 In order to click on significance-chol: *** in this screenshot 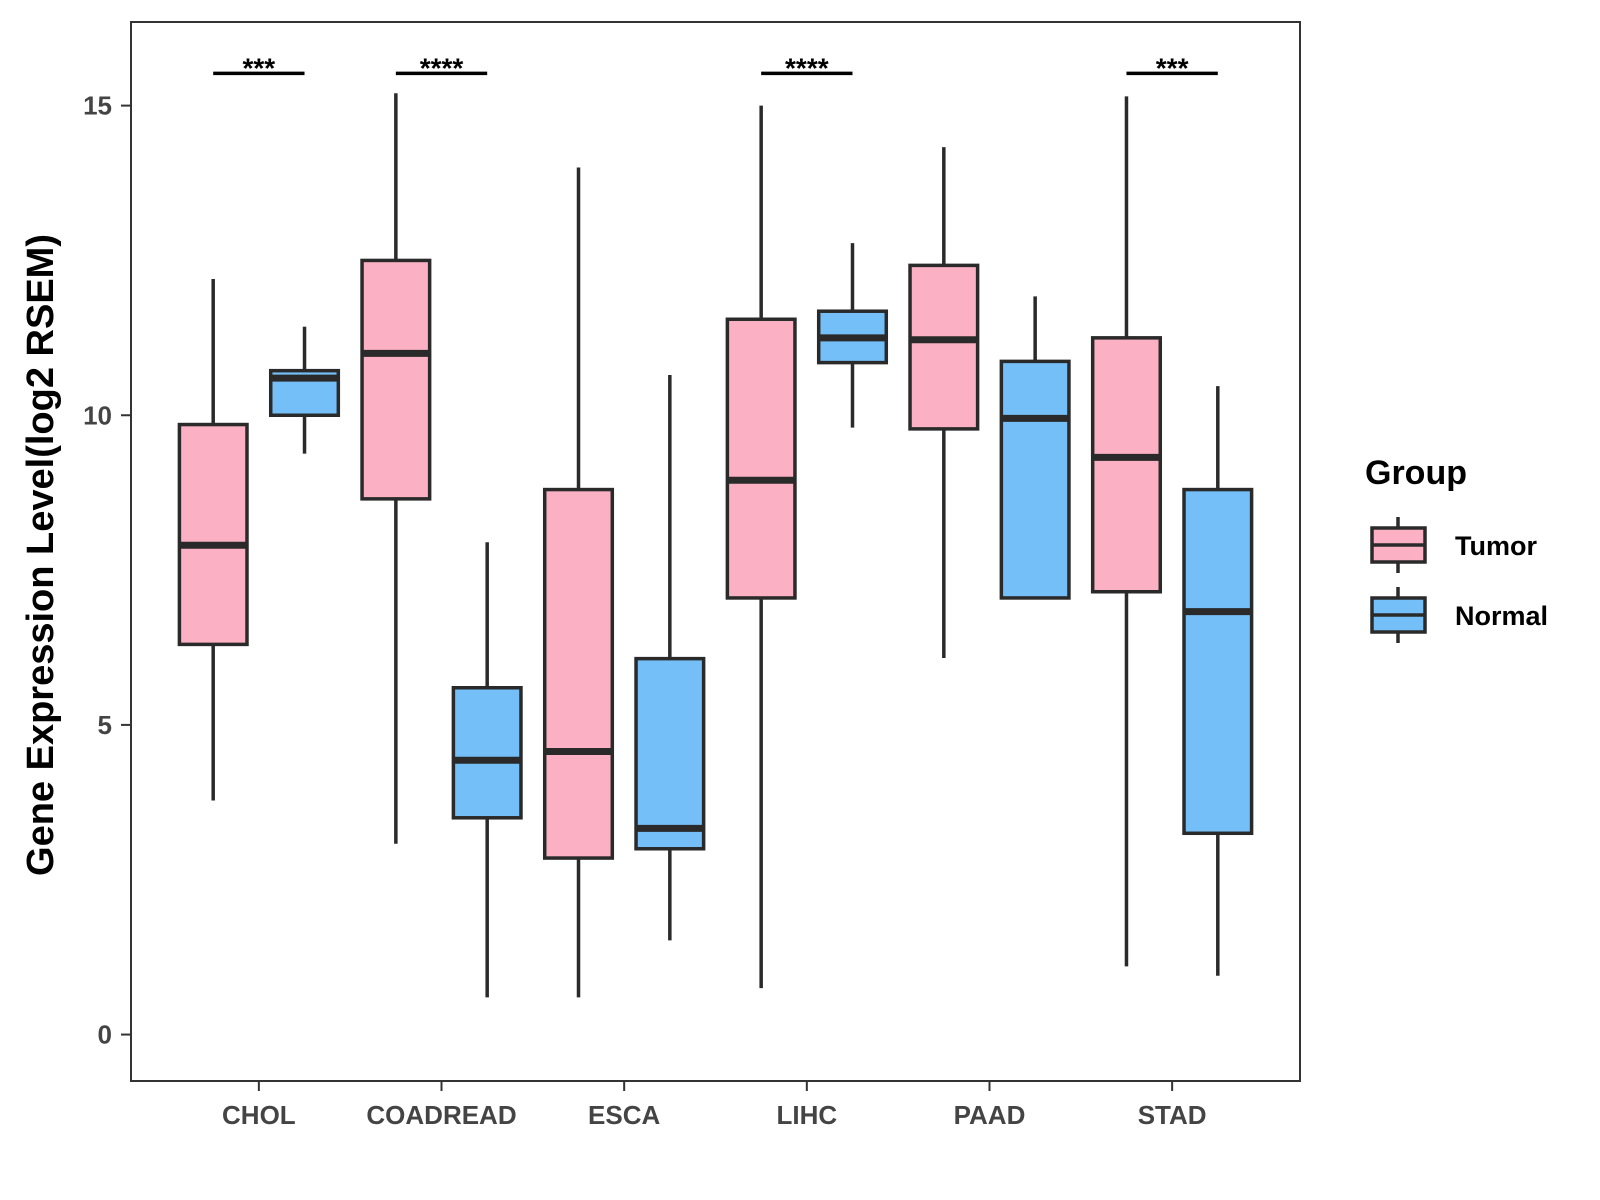, I will do `click(259, 67)`.